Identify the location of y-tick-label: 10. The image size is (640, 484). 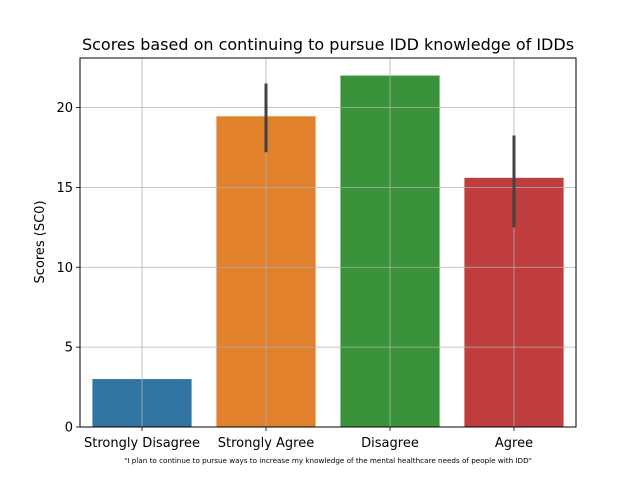
(64, 268).